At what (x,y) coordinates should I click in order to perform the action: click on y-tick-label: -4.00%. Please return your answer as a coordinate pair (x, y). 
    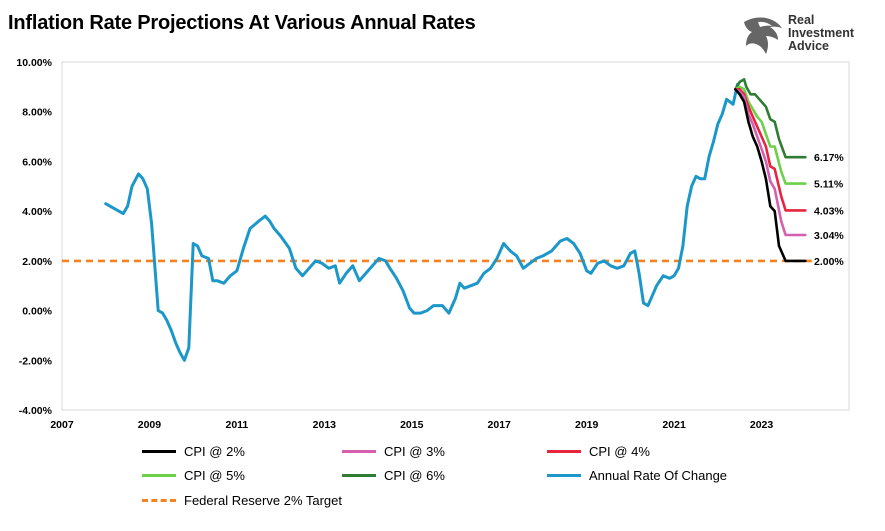
    Looking at the image, I should click on (36, 411).